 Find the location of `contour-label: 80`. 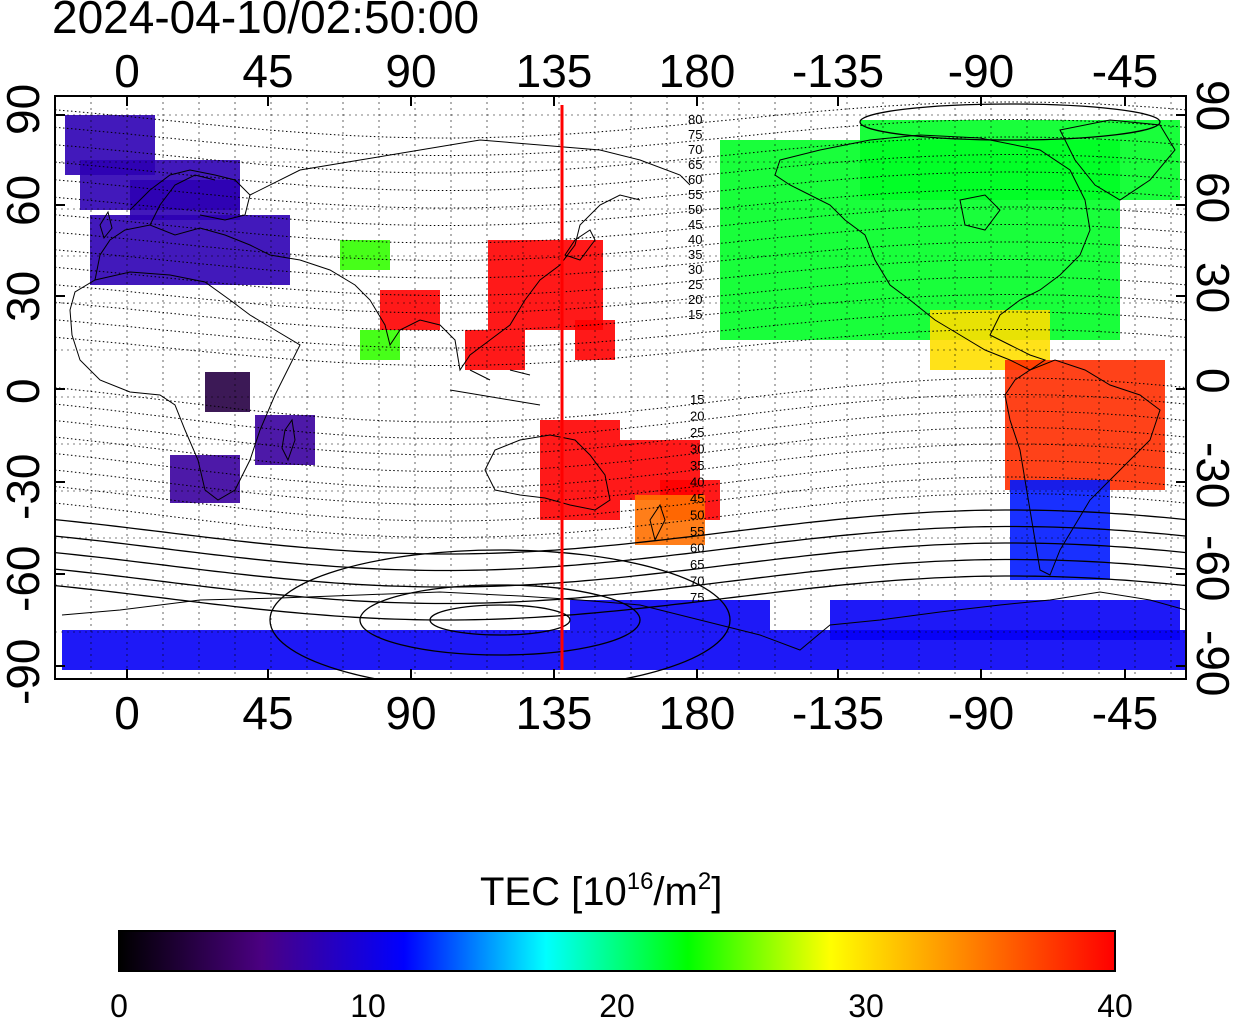

contour-label: 80 is located at coordinates (695, 119).